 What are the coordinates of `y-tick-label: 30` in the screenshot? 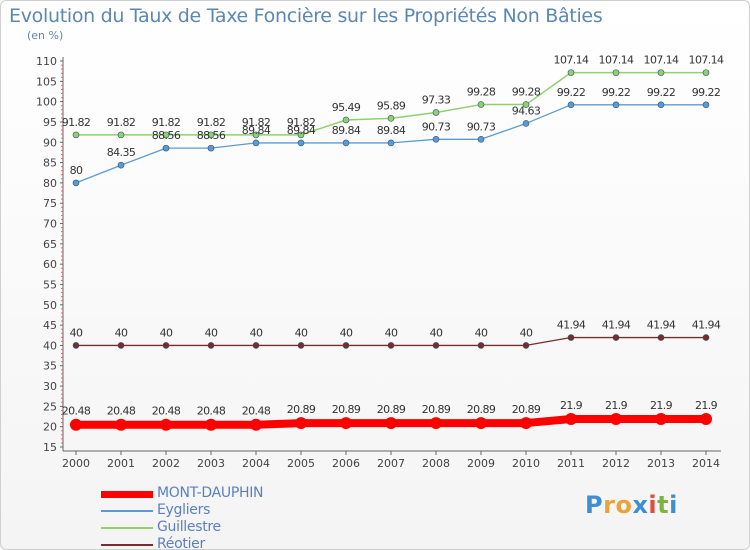 It's located at (50, 386).